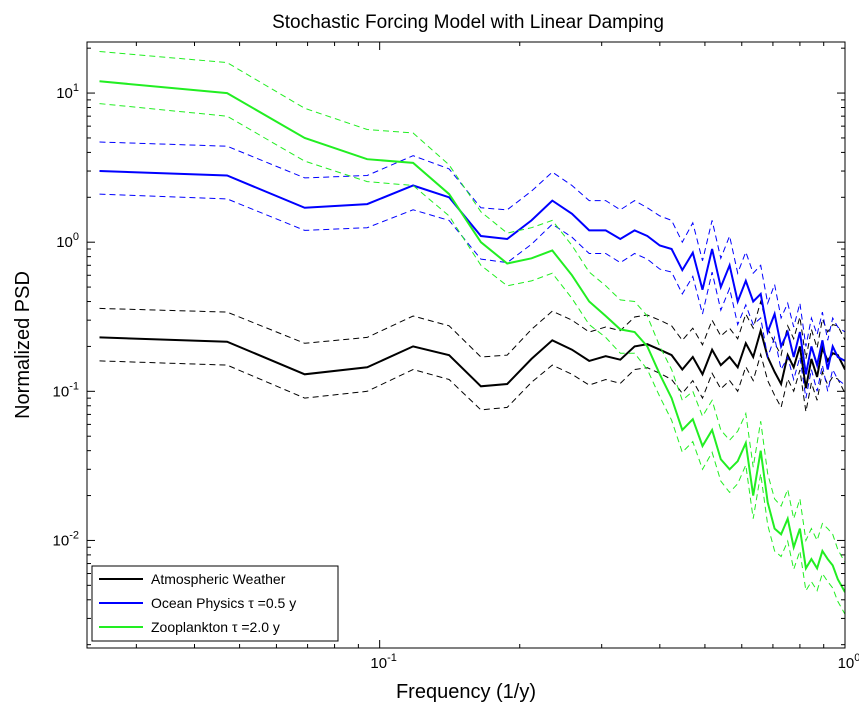  What do you see at coordinates (223, 603) in the screenshot?
I see `legend-label-ocean: Ocean Physics τ =0.5 y` at bounding box center [223, 603].